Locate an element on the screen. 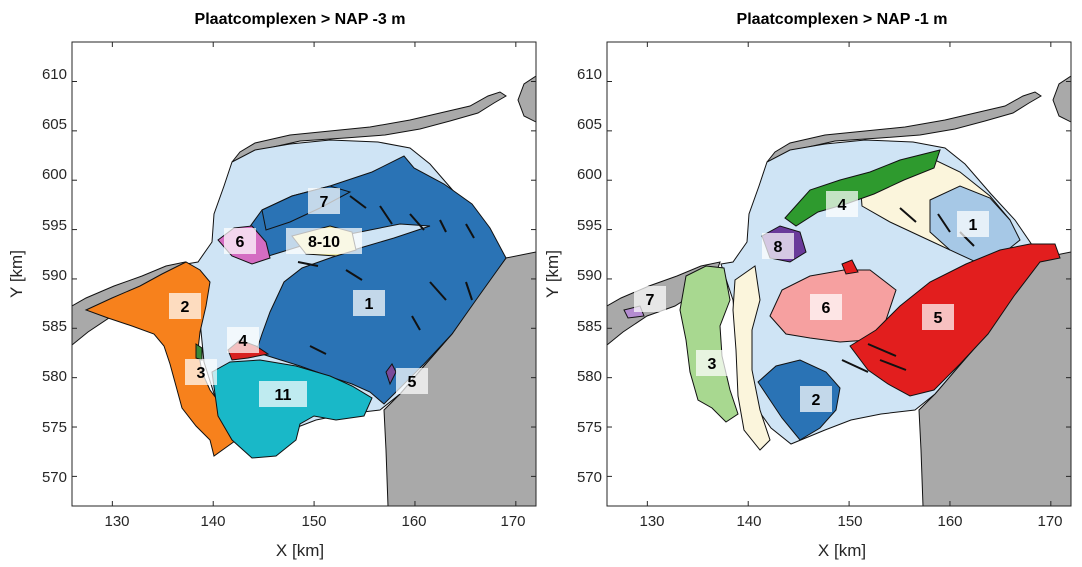 The image size is (1082, 567). xtick-label-left-1: 140 is located at coordinates (212, 521).